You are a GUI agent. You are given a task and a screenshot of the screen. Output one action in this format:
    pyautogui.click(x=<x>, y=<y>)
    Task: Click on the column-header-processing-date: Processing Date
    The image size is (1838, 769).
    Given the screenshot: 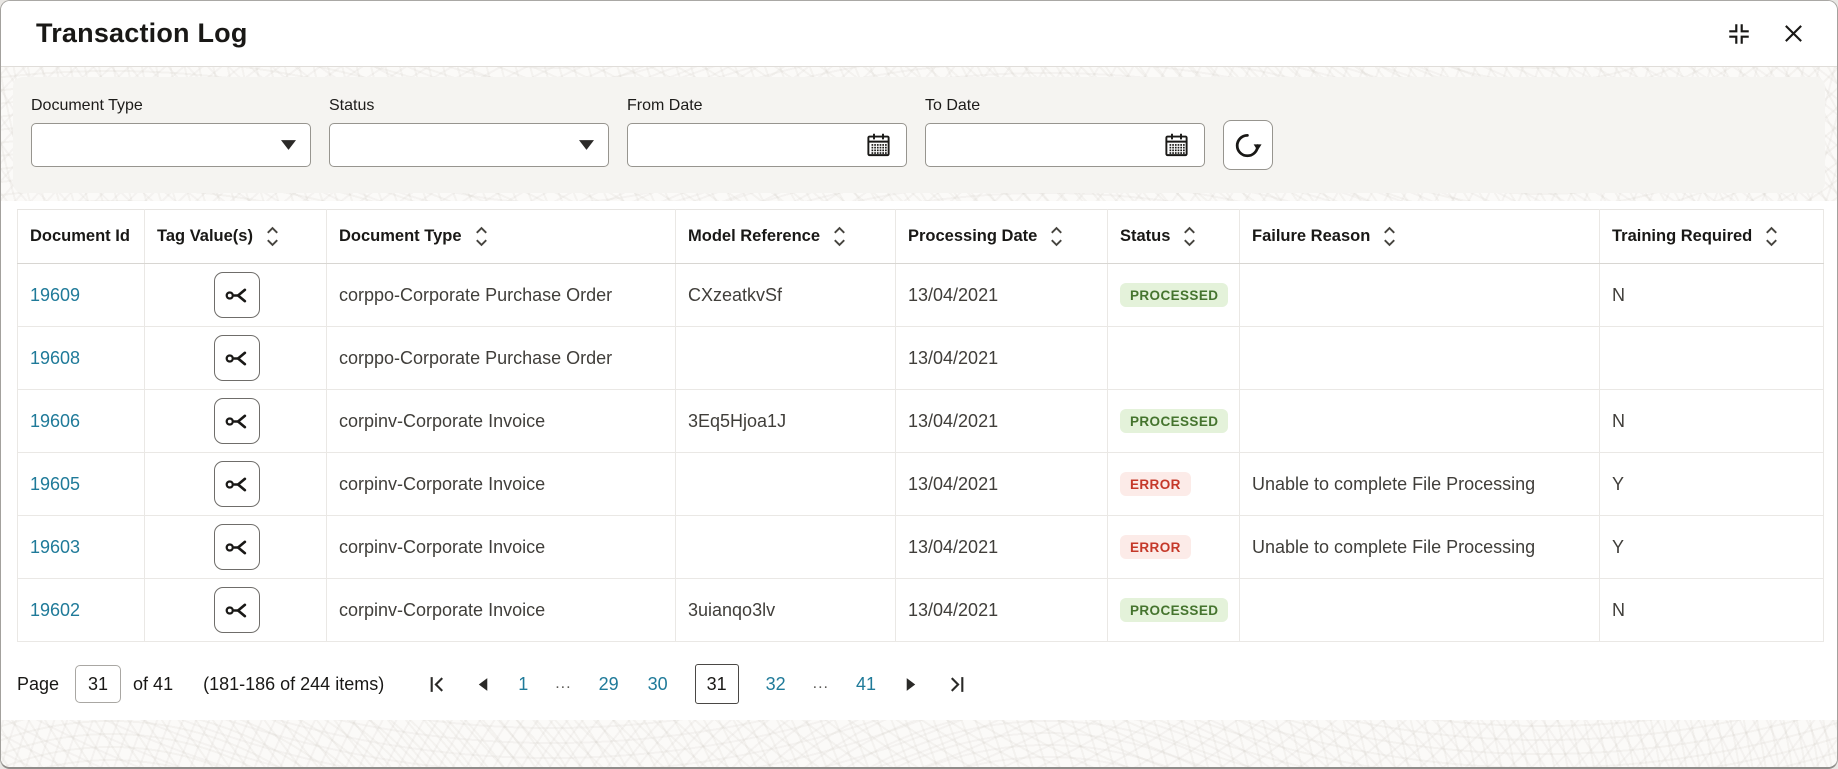 What is the action you would take?
    pyautogui.click(x=1001, y=236)
    